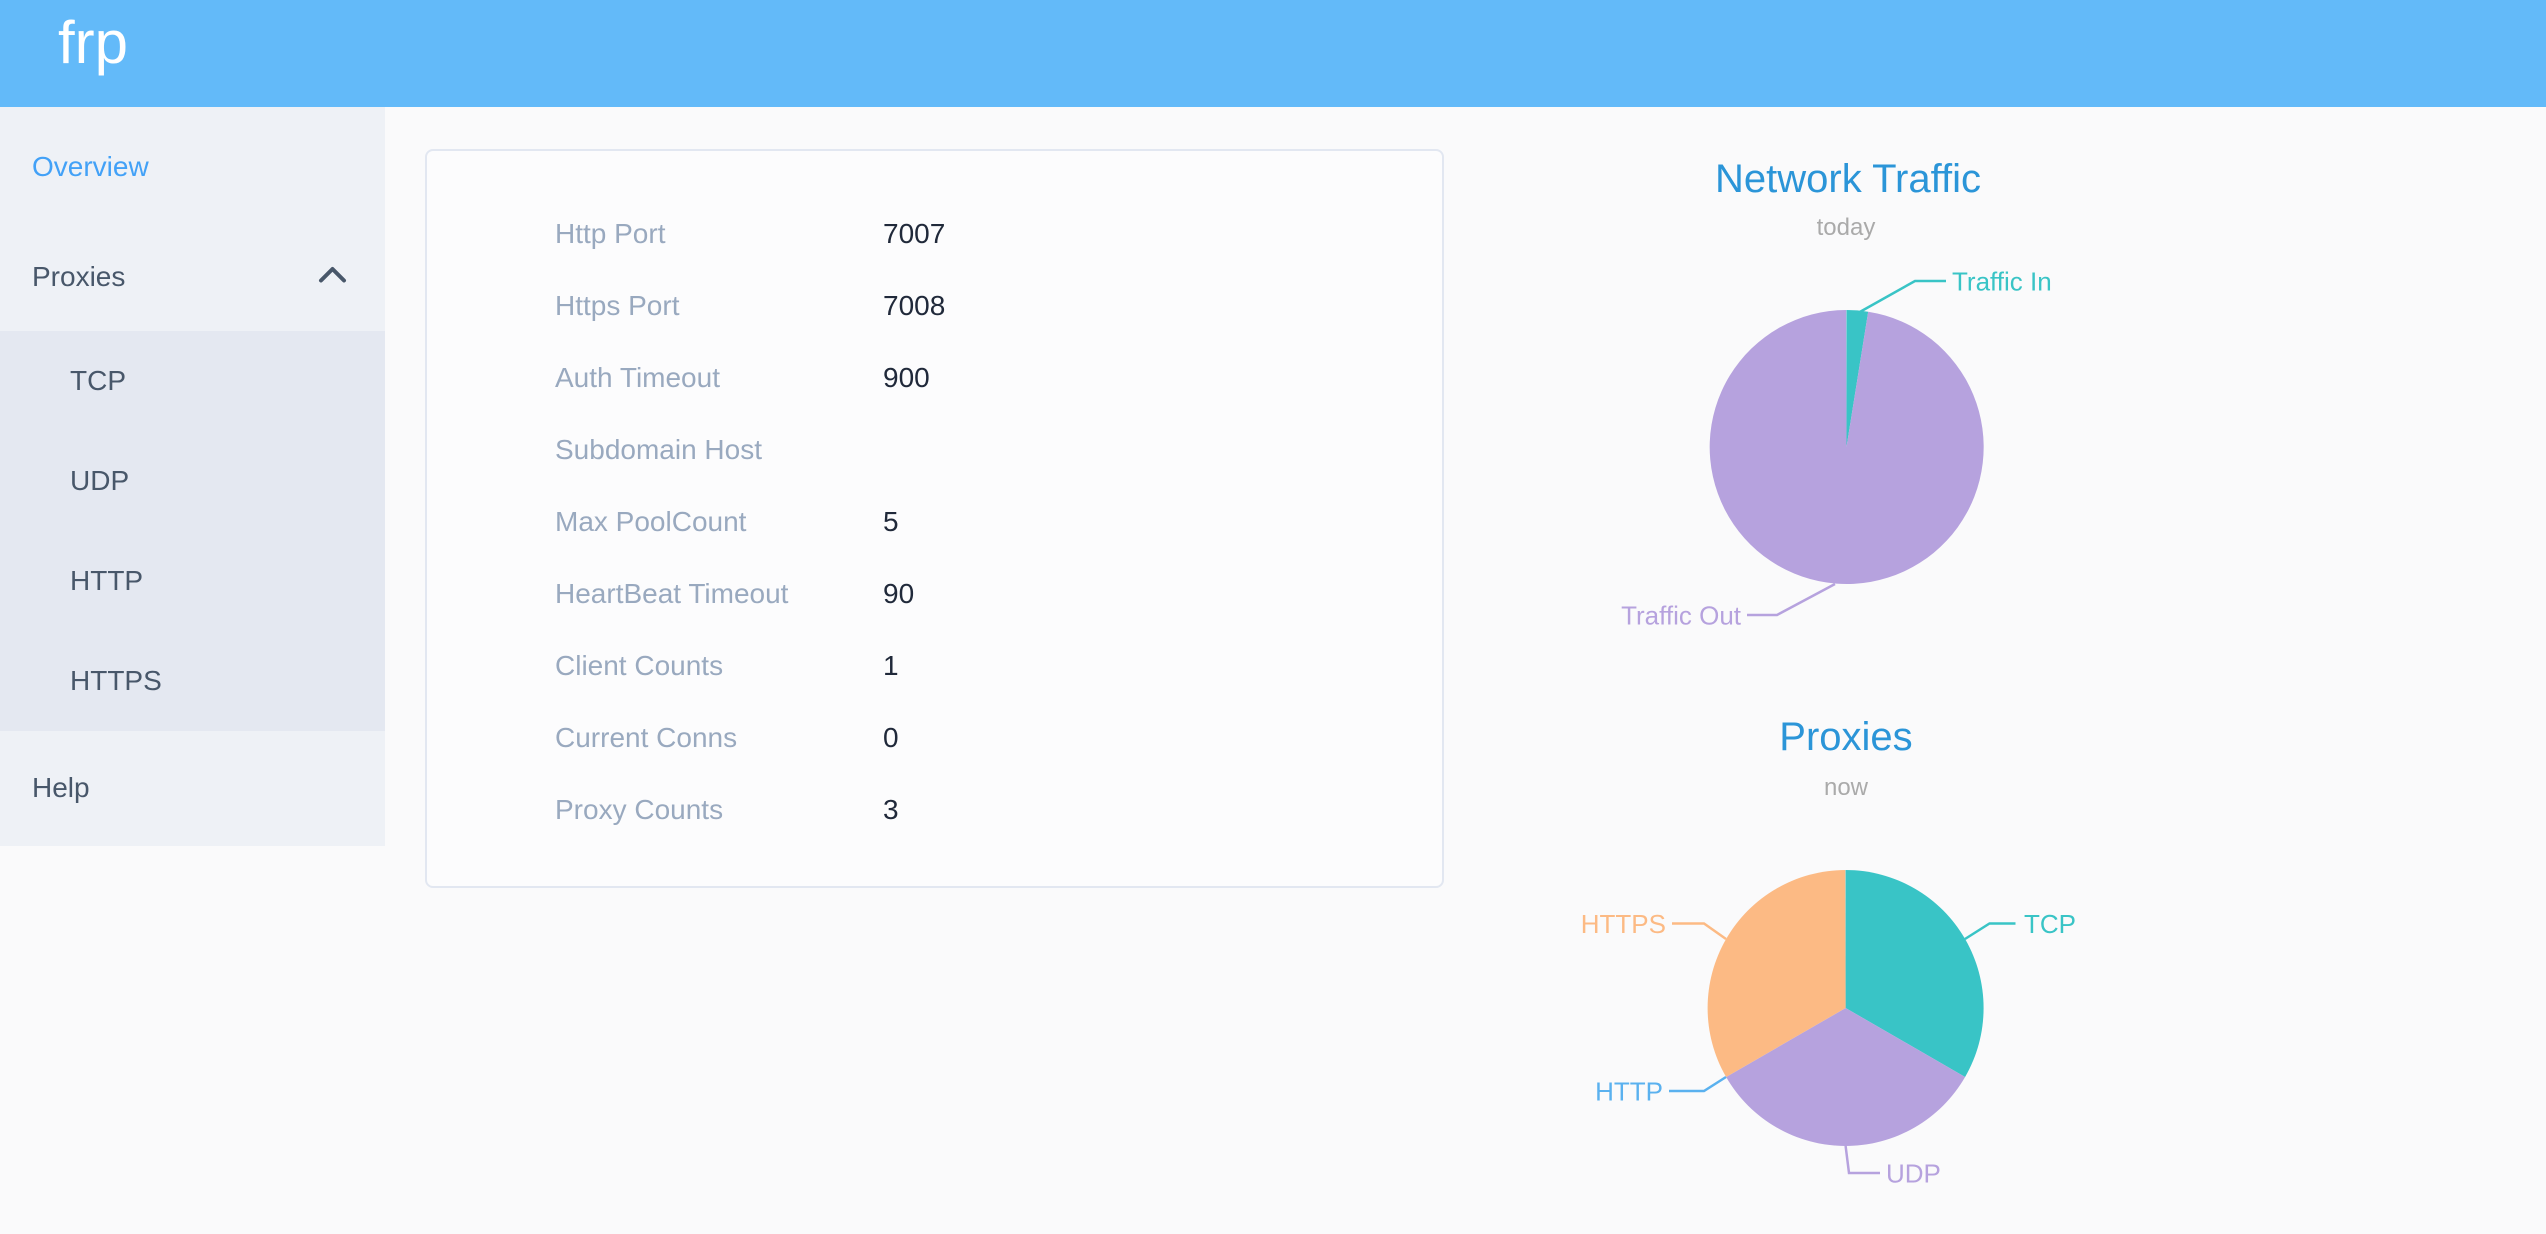  What do you see at coordinates (1846, 787) in the screenshot?
I see `svg-text: now` at bounding box center [1846, 787].